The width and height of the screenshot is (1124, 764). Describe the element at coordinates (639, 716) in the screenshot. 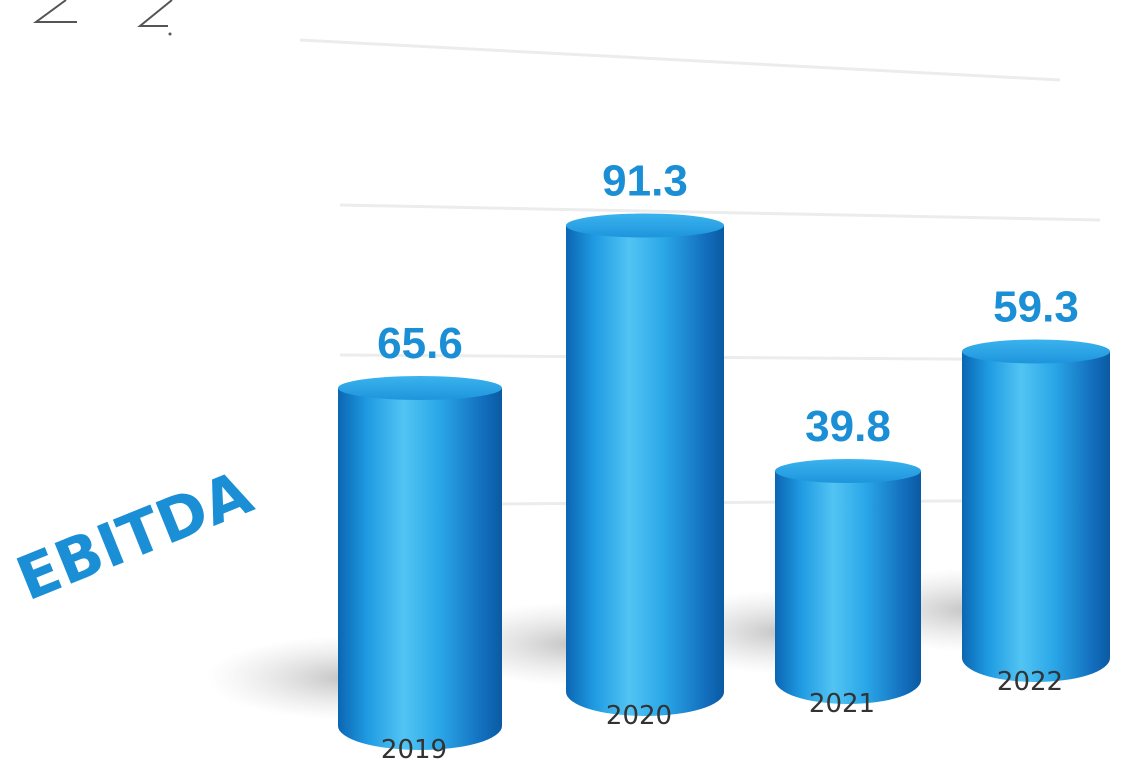

I see `category-label-2020: 2020` at that location.